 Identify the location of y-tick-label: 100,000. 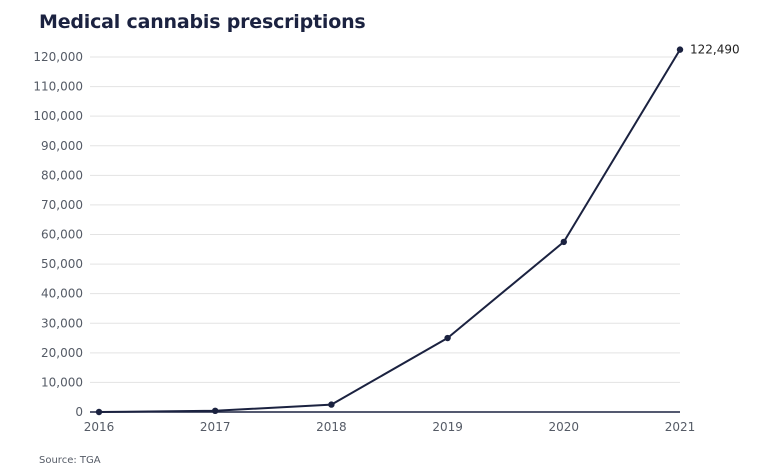
(58, 116).